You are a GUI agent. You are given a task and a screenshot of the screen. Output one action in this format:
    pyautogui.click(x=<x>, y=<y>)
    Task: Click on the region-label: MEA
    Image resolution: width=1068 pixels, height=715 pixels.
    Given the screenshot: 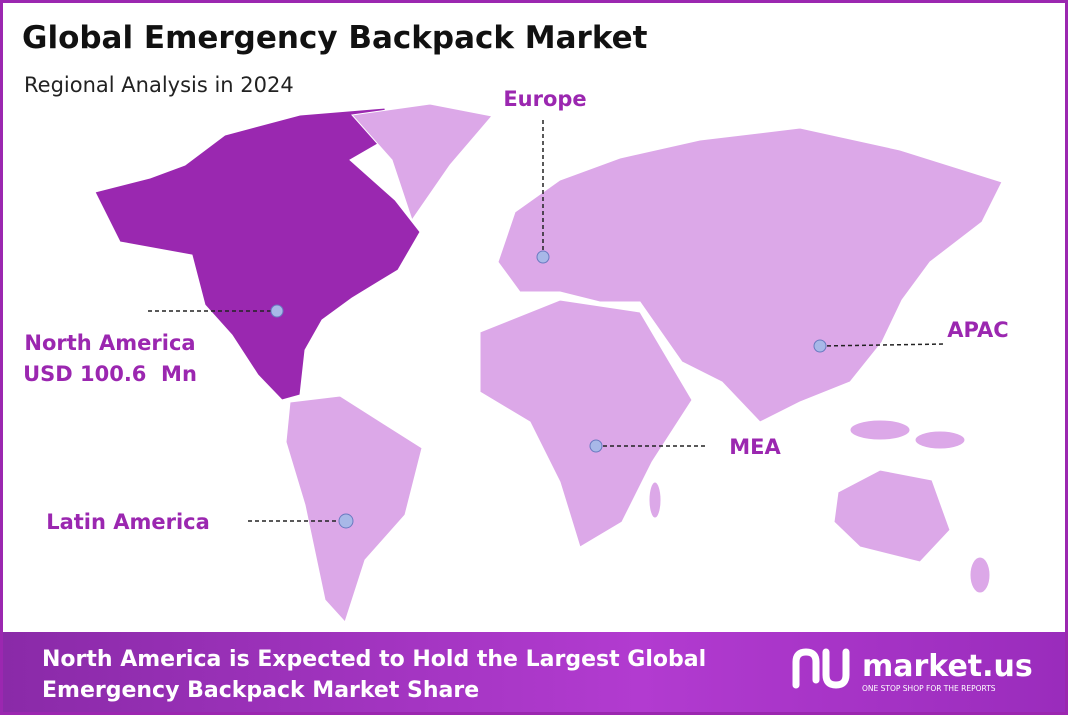 What is the action you would take?
    pyautogui.click(x=755, y=447)
    